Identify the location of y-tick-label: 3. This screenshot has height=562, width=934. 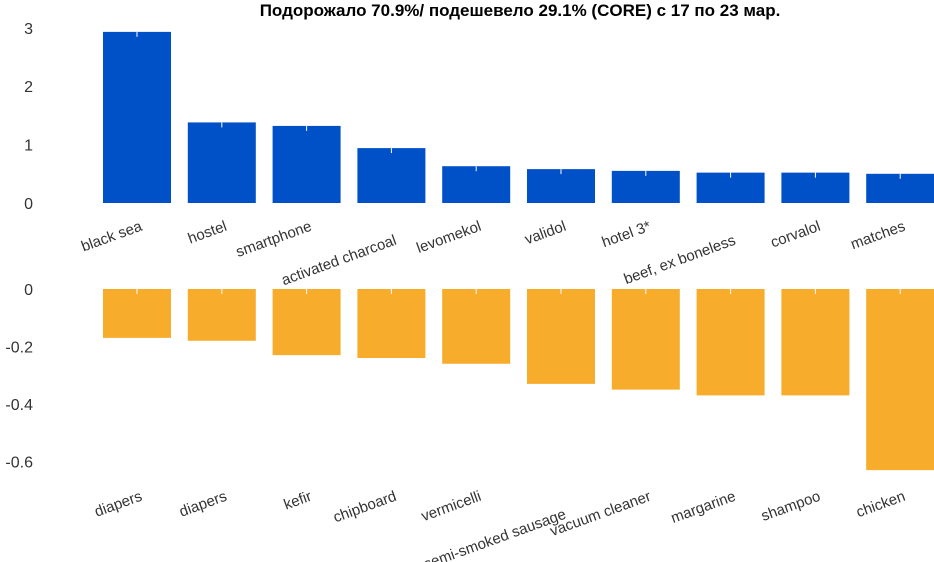
(28, 29).